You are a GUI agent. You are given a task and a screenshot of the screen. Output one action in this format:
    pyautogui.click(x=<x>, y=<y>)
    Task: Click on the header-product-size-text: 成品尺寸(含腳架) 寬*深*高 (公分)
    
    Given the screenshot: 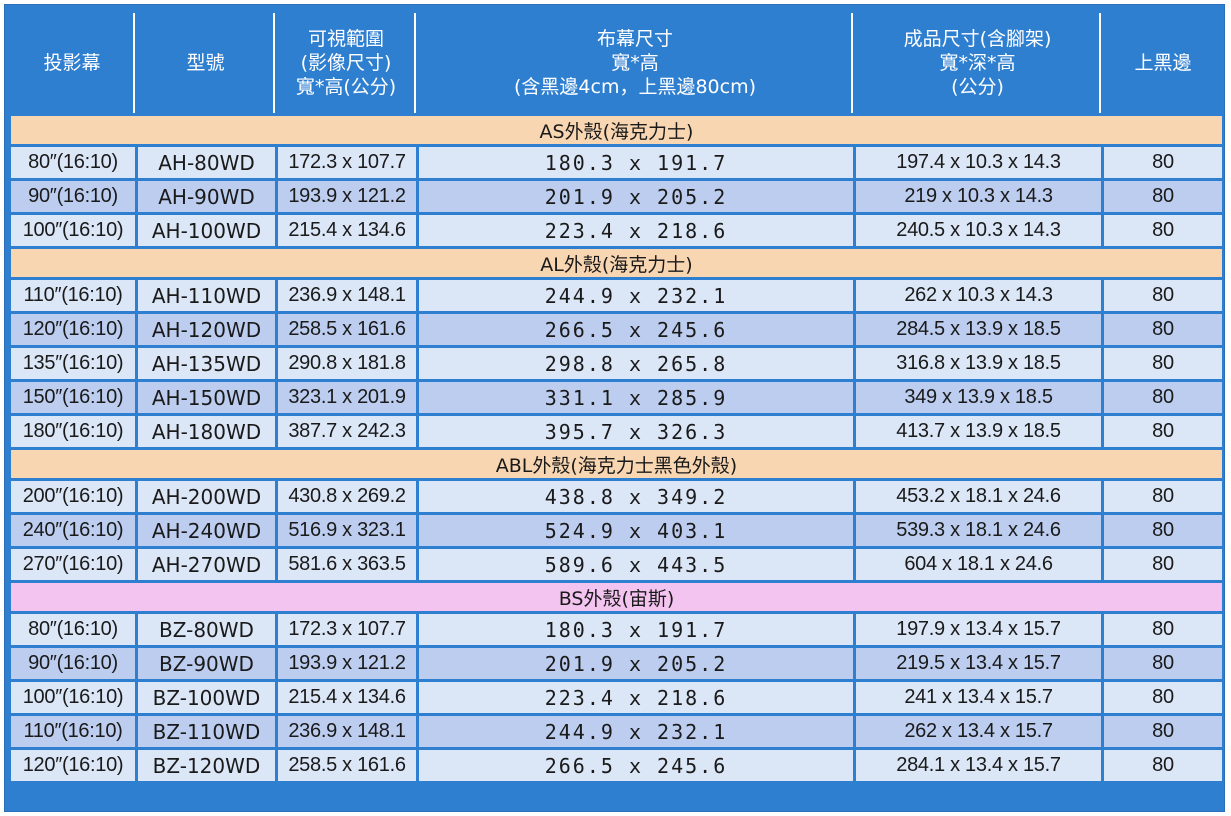 What is the action you would take?
    pyautogui.click(x=977, y=63)
    